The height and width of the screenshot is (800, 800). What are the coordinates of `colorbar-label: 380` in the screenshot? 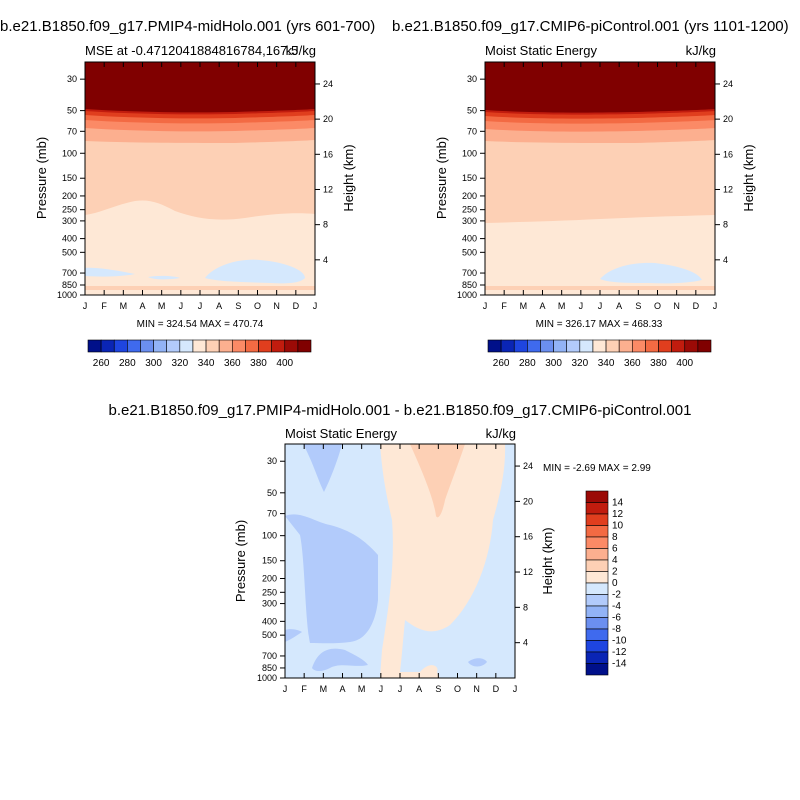 It's located at (258, 363).